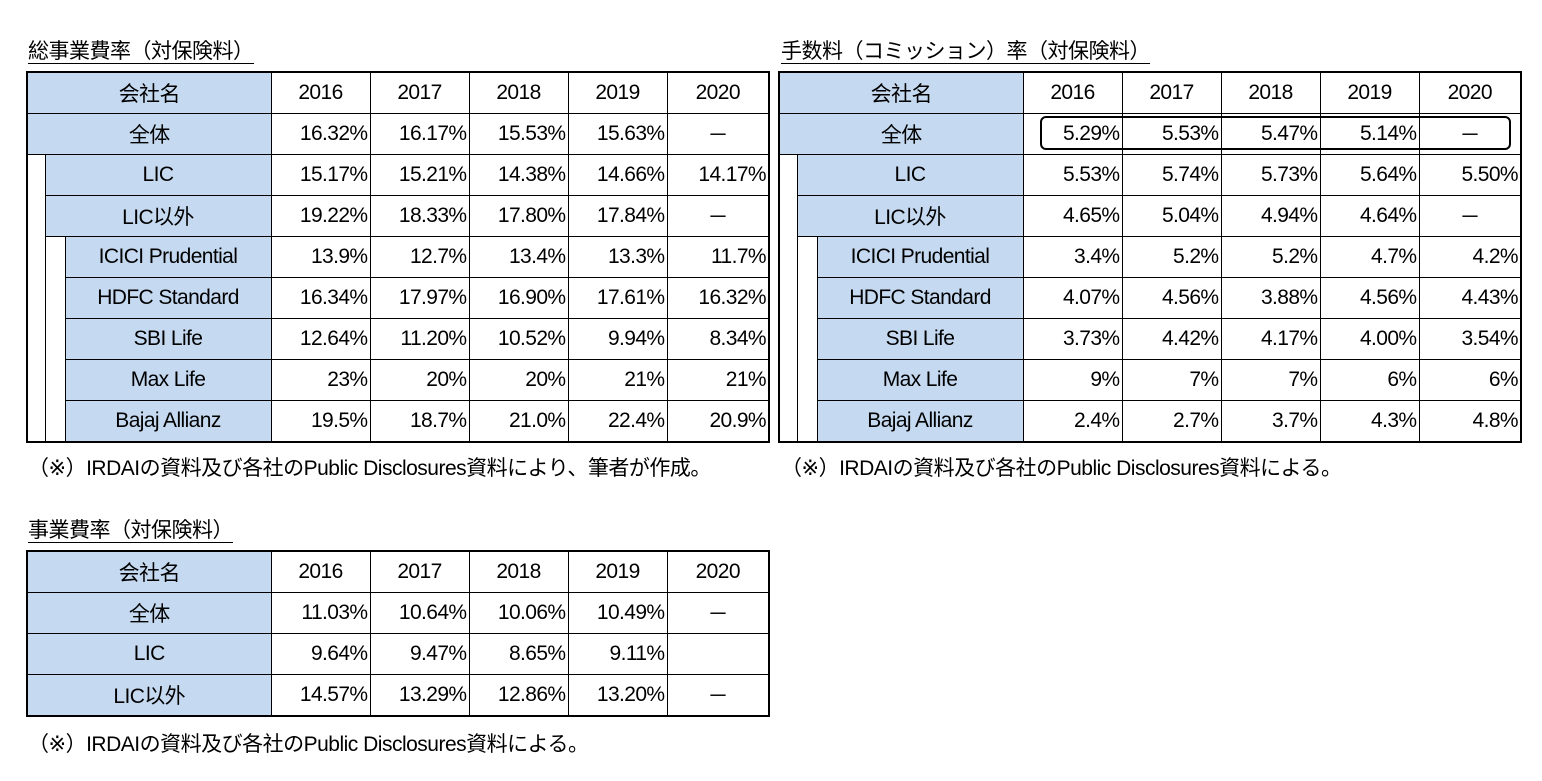  Describe the element at coordinates (1470, 298) in the screenshot. I see `value-cell: 4.43%` at that location.